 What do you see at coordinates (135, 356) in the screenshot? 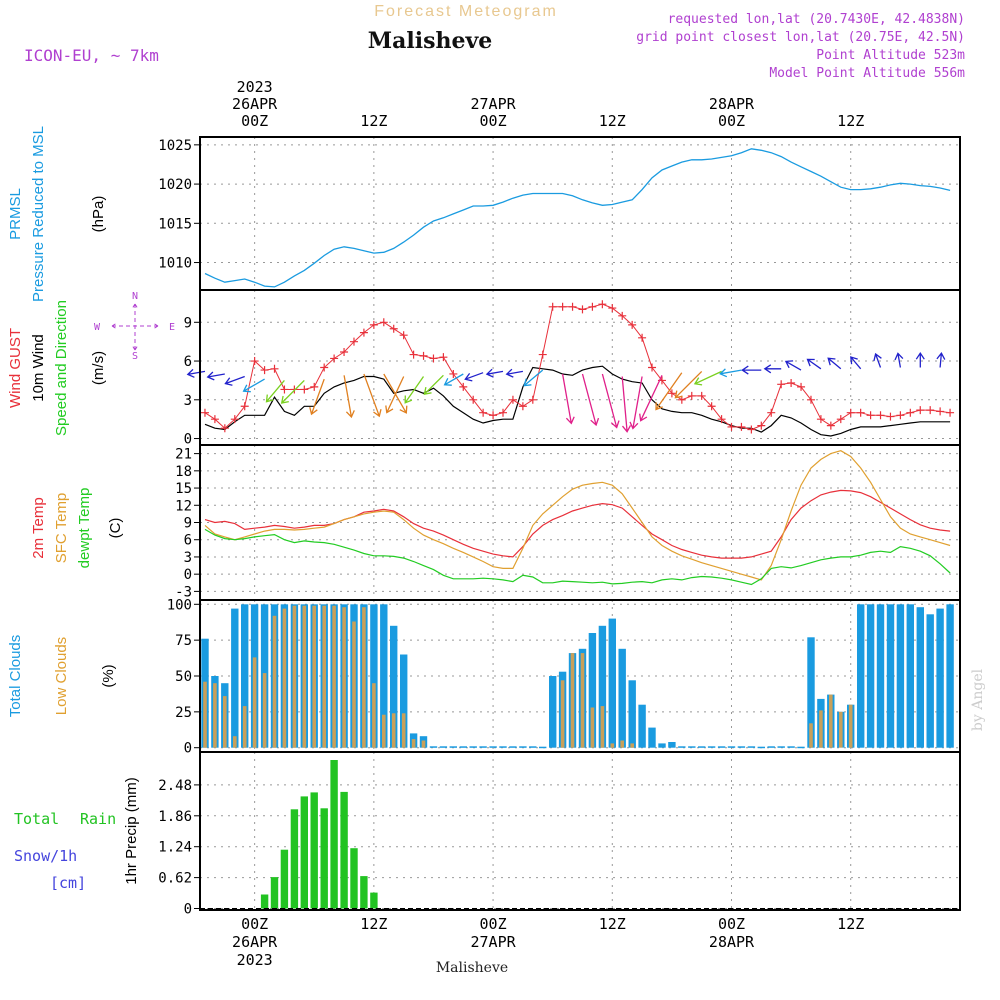
I see `compass-s: S` at bounding box center [135, 356].